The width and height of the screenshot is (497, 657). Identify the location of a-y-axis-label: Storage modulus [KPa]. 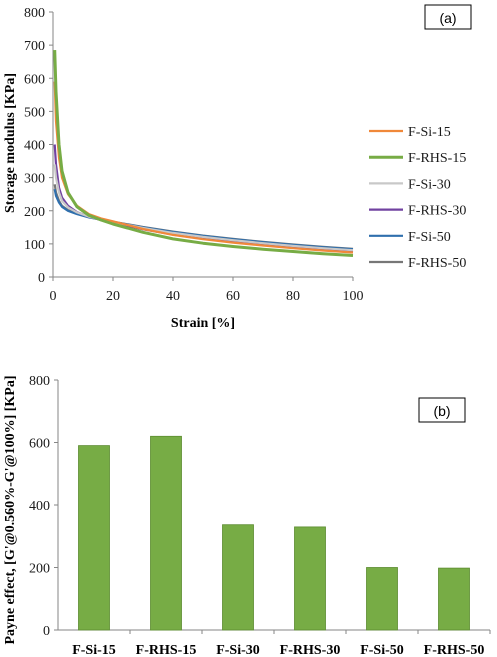
(10, 143).